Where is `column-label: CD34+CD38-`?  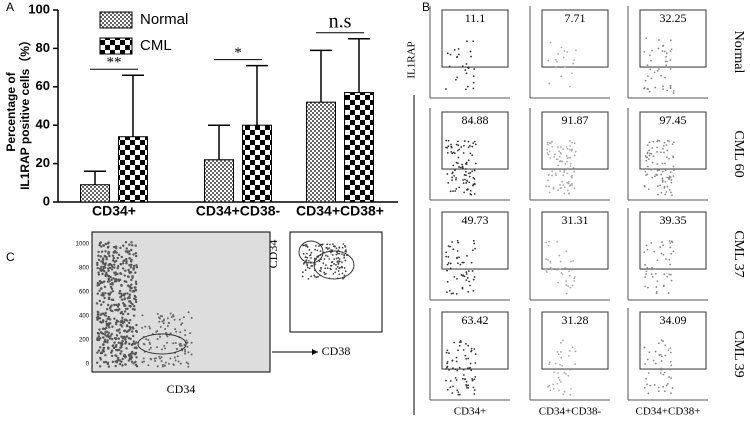 column-label: CD34+CD38- is located at coordinates (570, 412).